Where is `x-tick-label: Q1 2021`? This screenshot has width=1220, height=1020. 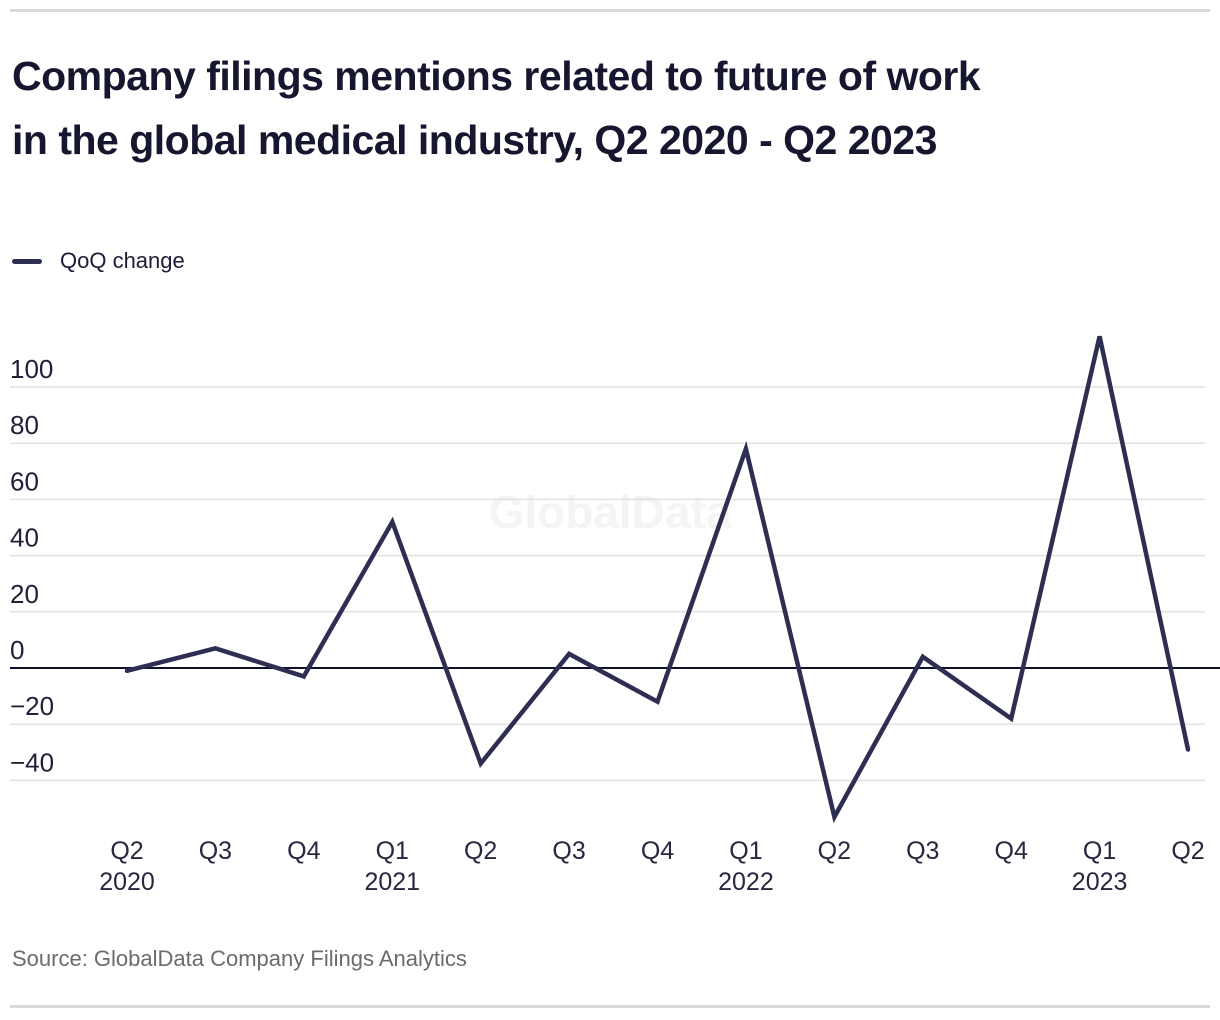
x-tick-label: Q1 2021 is located at coordinates (392, 867).